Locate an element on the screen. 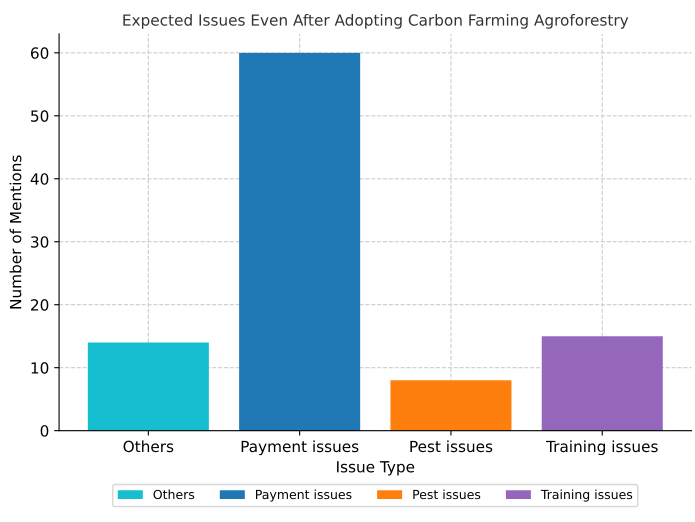 This screenshot has width=695, height=522. y-tick-label: 60 is located at coordinates (39, 53).